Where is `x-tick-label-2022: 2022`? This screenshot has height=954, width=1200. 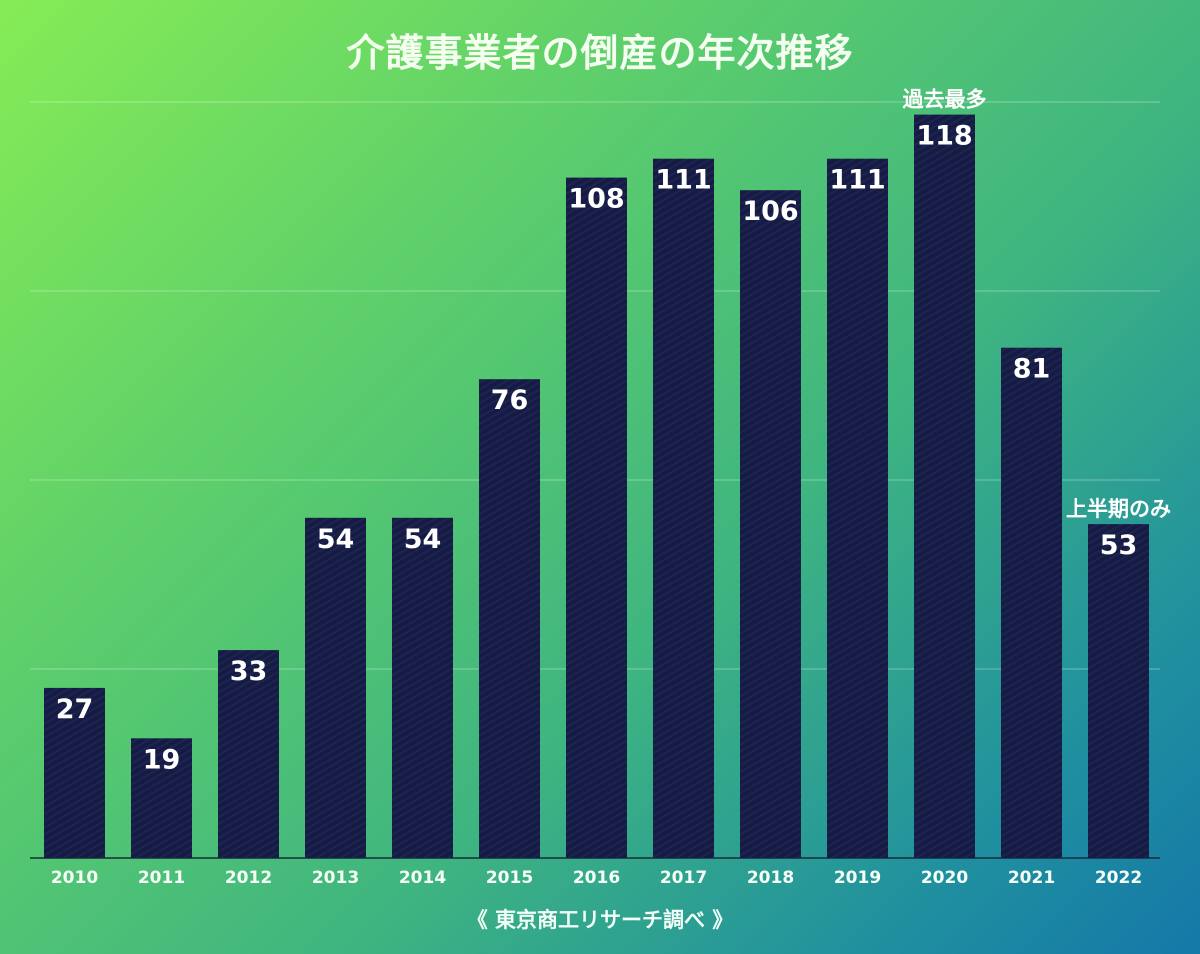 x-tick-label-2022: 2022 is located at coordinates (1118, 878).